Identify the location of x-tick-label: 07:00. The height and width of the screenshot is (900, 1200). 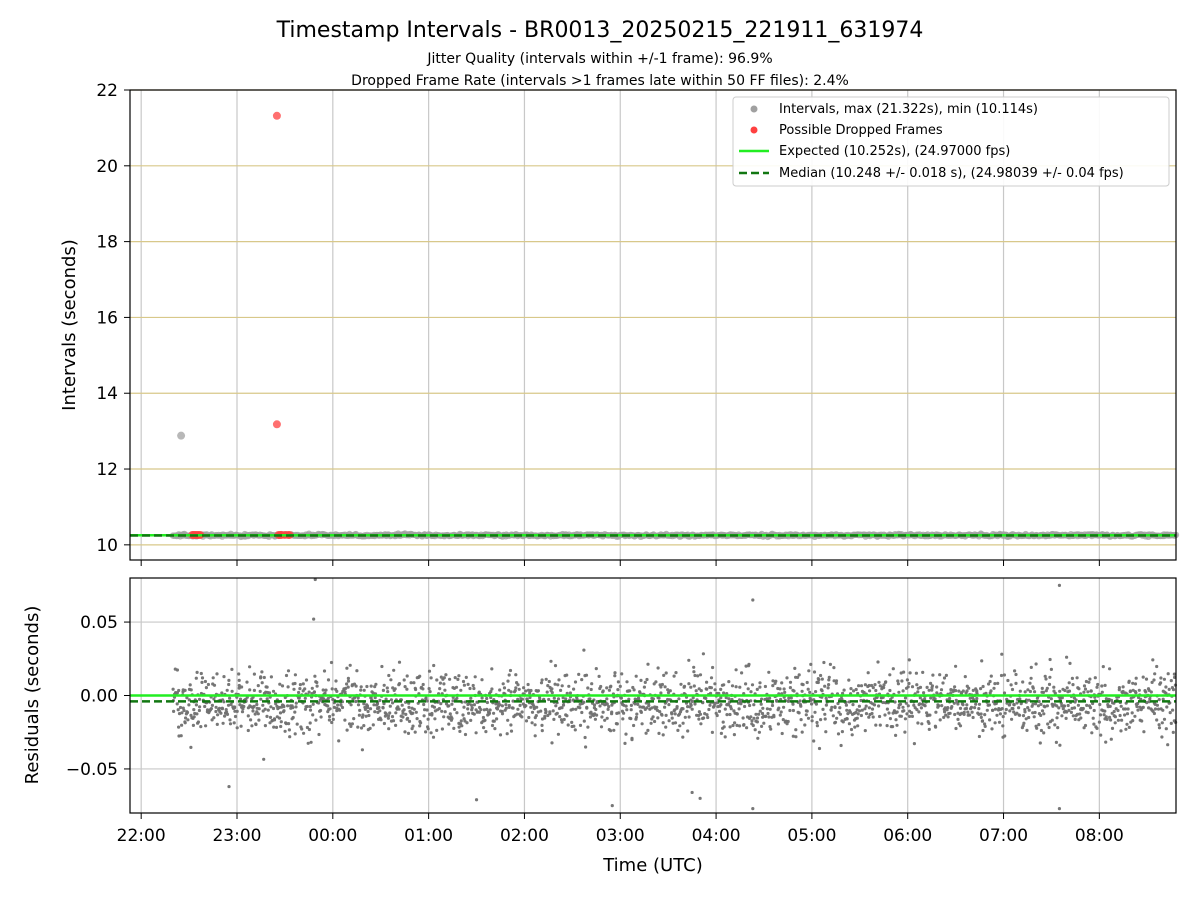
(1003, 836).